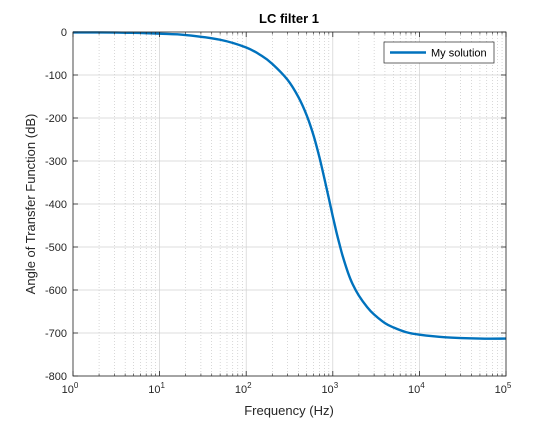  I want to click on y-tick-label: -600, so click(56, 291).